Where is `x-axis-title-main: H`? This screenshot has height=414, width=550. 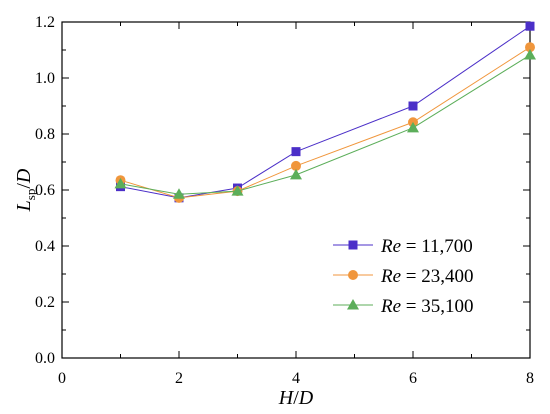 x-axis-title-main: H is located at coordinates (286, 398).